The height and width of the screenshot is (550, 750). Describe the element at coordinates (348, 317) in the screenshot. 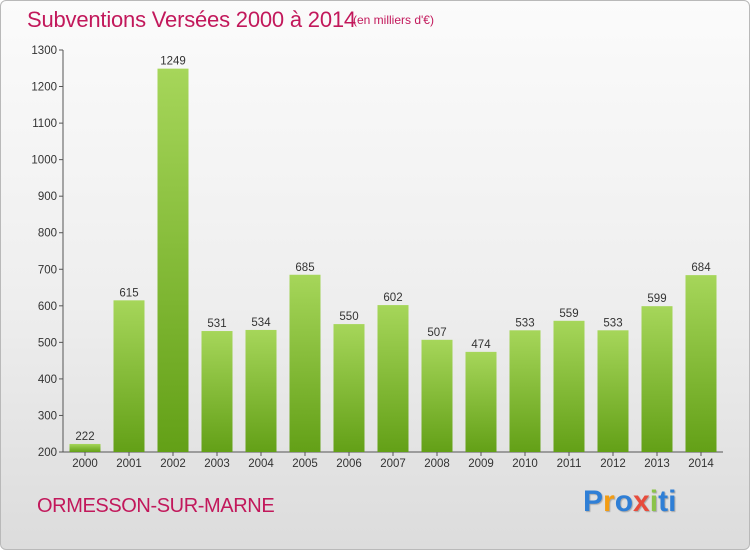

I see `bar-value-label: 550` at that location.